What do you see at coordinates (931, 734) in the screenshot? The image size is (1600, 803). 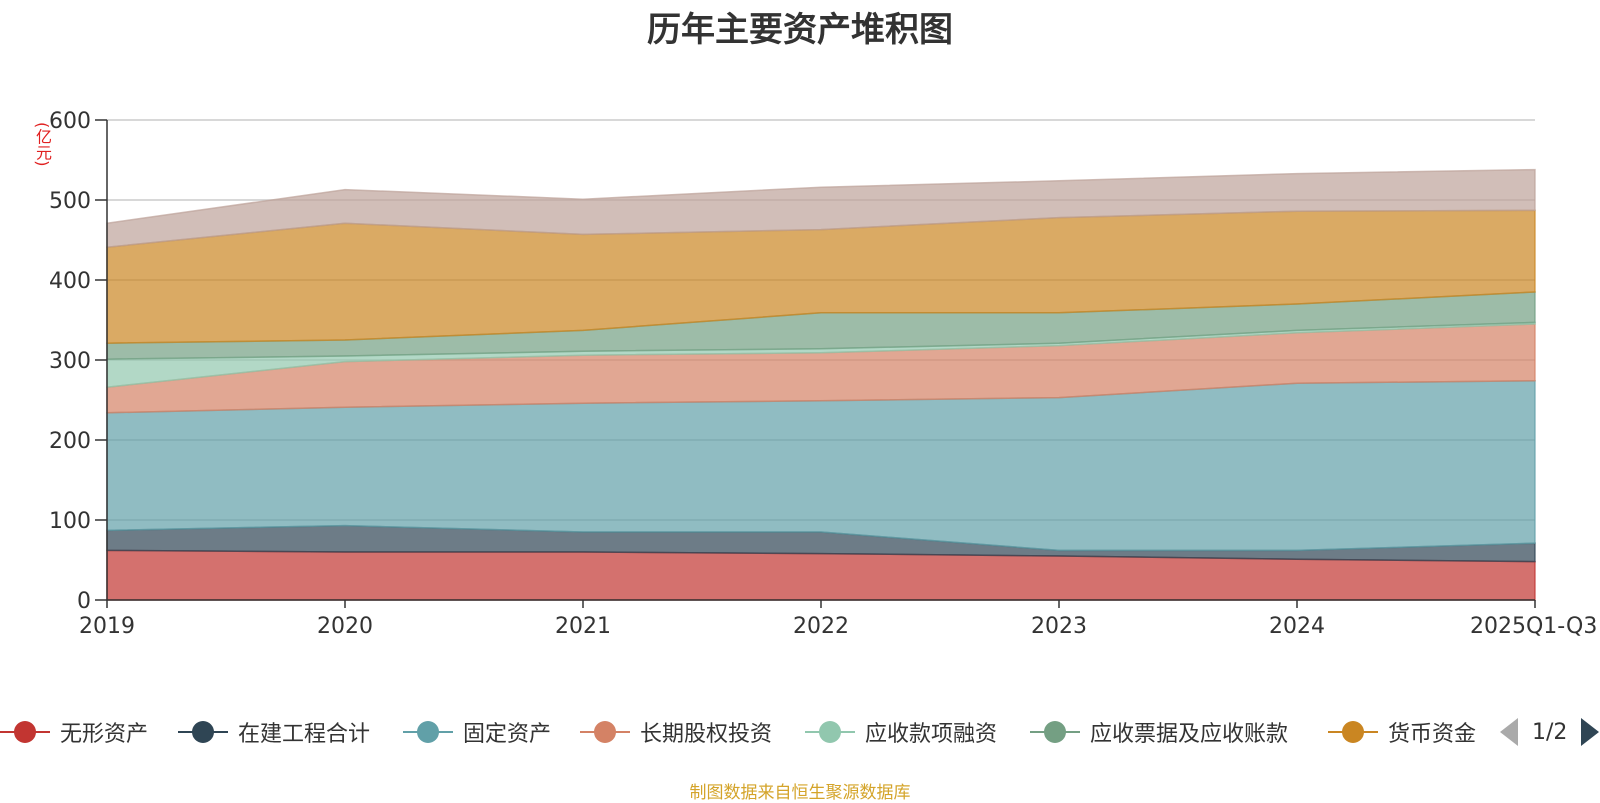 I see `legend-label: 应收款项融资` at bounding box center [931, 734].